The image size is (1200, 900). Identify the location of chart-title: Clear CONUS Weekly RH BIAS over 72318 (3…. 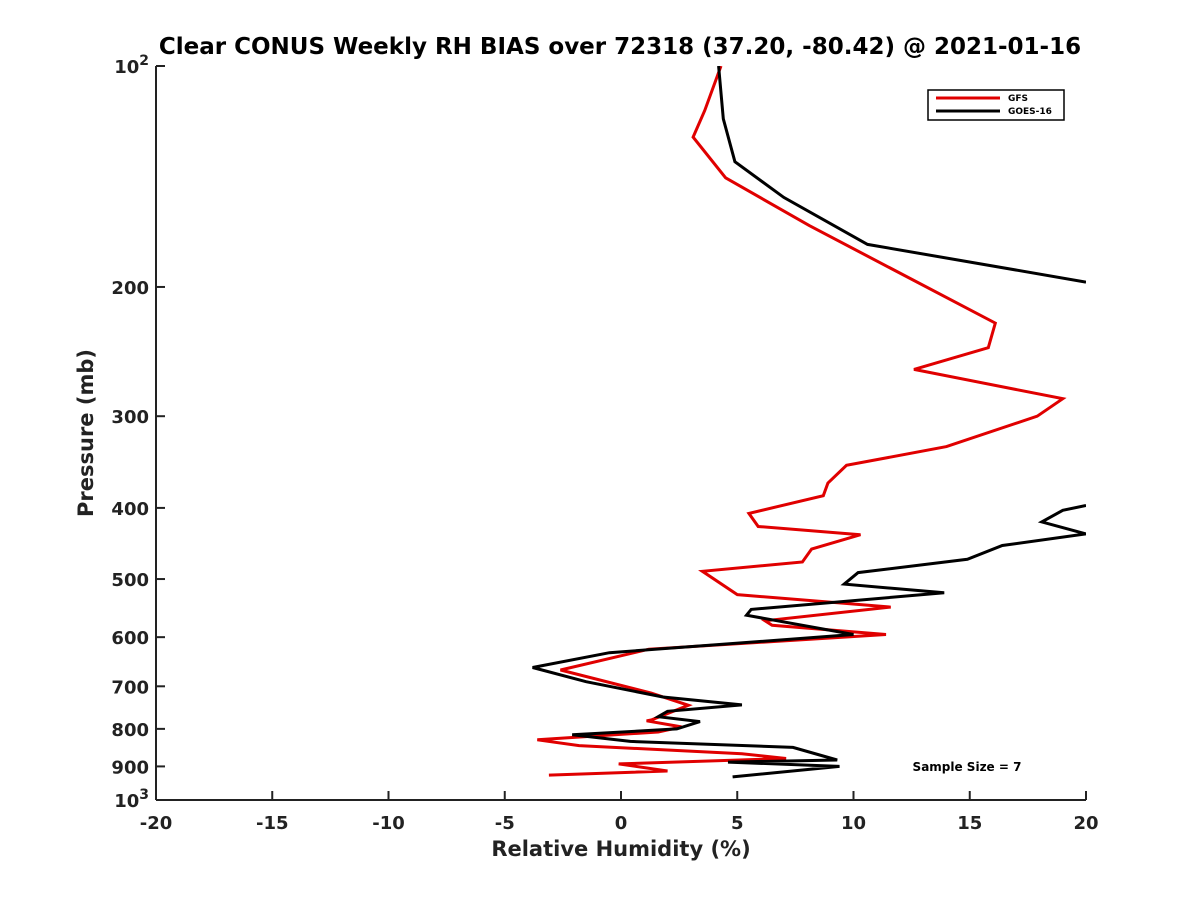
(620, 47).